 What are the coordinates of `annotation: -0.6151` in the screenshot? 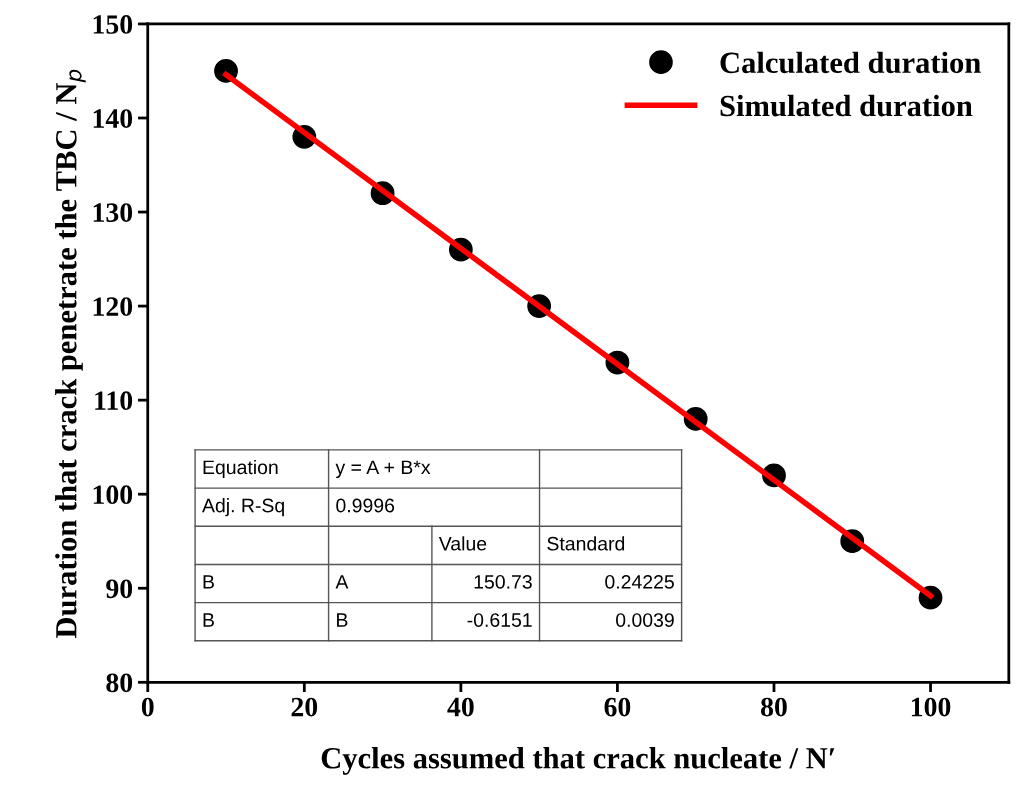 It's located at (499, 620).